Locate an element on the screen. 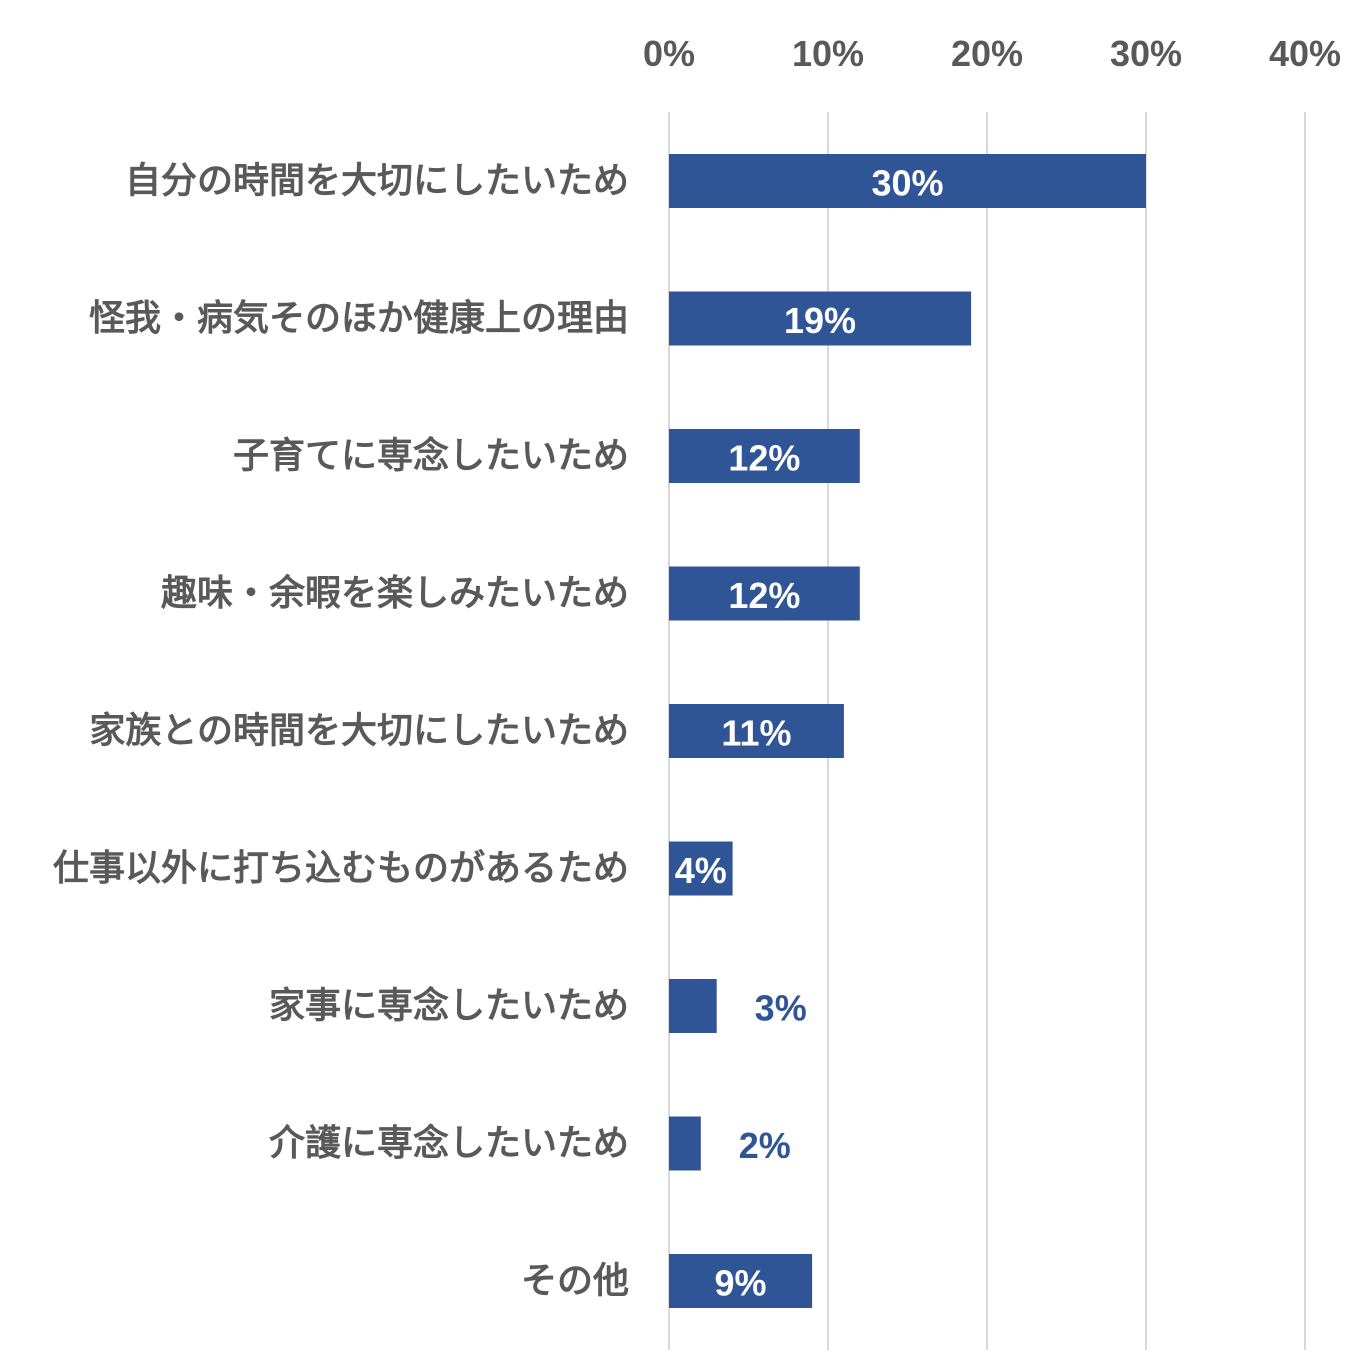 This screenshot has width=1363, height=1350. data-label: 4% is located at coordinates (701, 870).